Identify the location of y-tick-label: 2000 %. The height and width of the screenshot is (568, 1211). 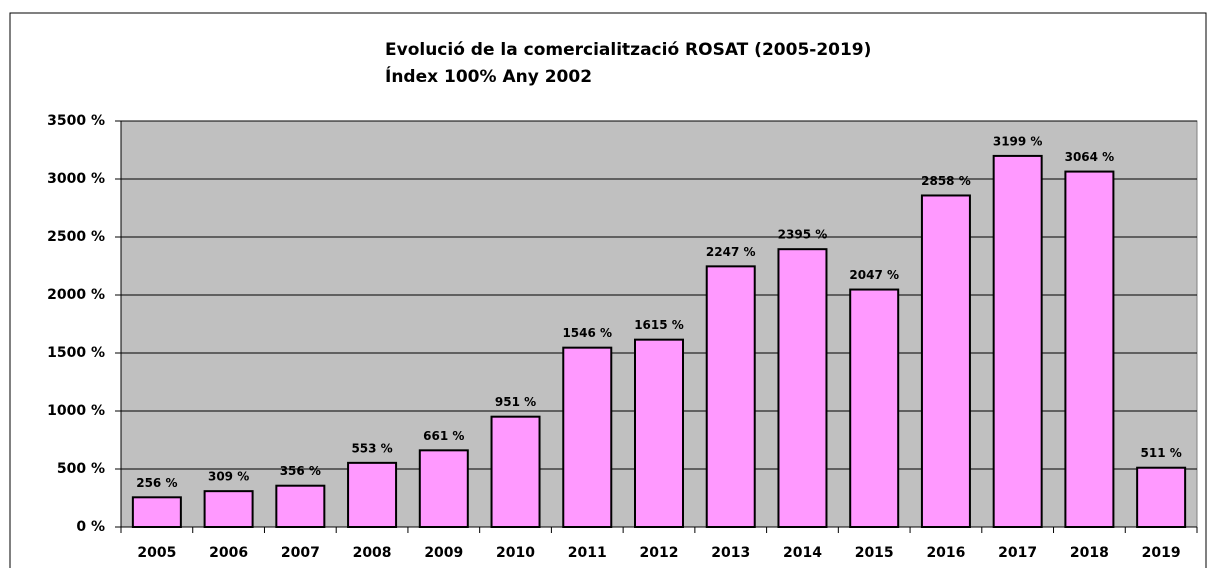
(76, 295).